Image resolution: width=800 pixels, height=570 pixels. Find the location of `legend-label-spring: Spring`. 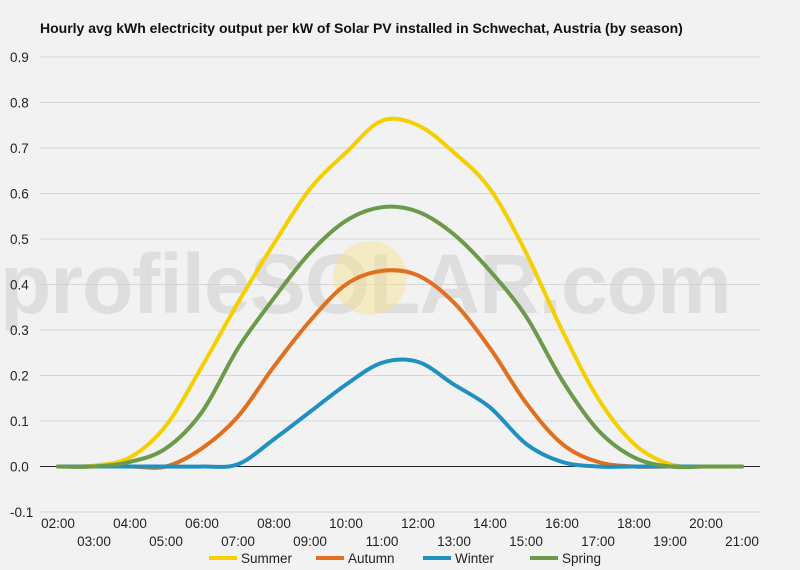

legend-label-spring: Spring is located at coordinates (581, 558).